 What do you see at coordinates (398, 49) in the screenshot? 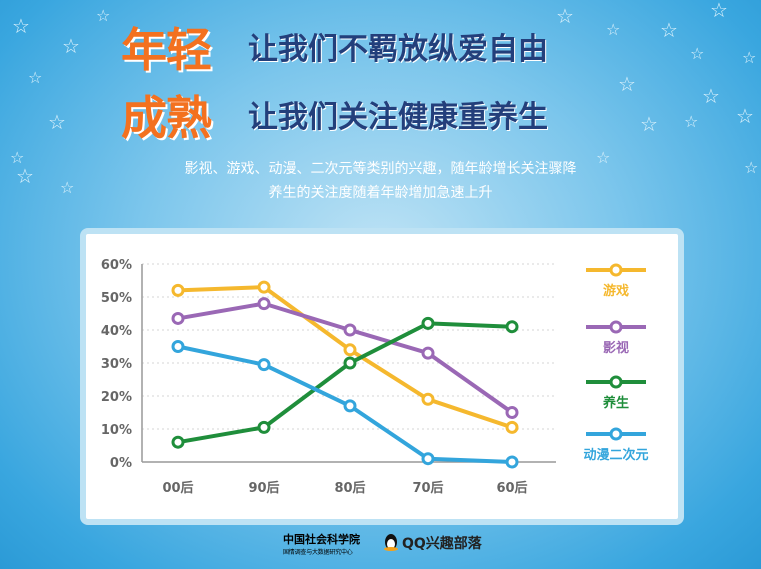
I see `headline-sub-freedom: 让我们不羁放纵爱自由` at bounding box center [398, 49].